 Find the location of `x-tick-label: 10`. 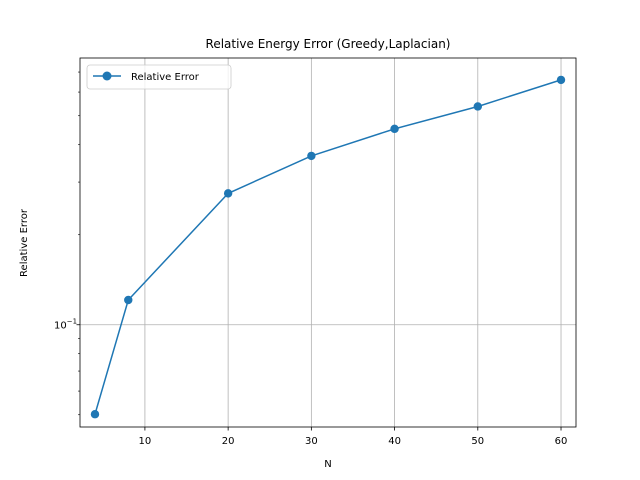

x-tick-label: 10 is located at coordinates (145, 441).